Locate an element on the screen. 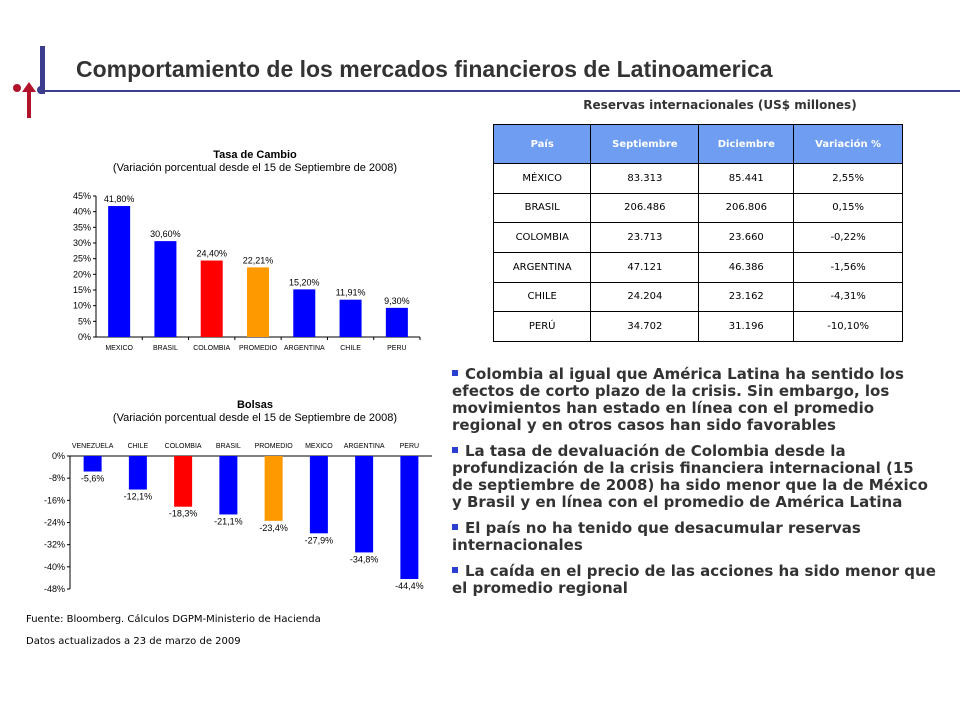 This screenshot has width=960, height=720. data-label: -34,8% is located at coordinates (364, 559).